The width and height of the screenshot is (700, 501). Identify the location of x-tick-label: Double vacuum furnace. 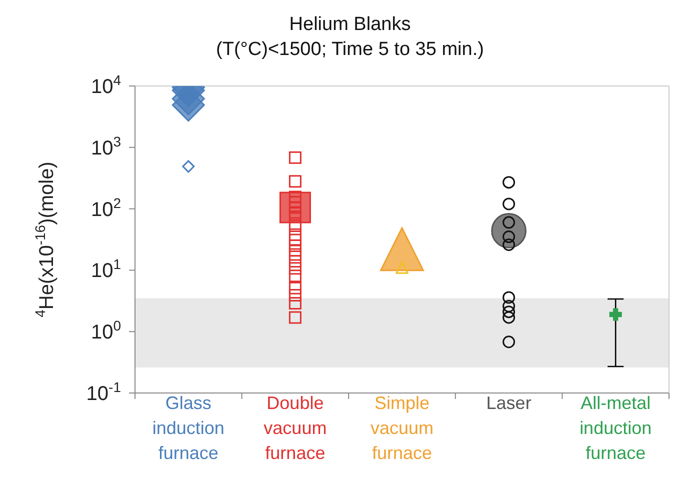
(295, 428).